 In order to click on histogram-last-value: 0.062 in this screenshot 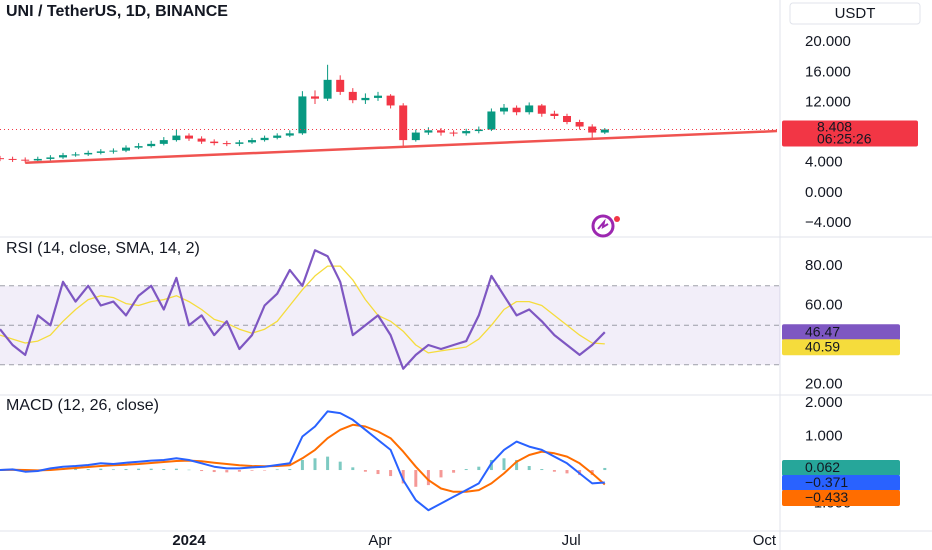, I will do `click(822, 467)`.